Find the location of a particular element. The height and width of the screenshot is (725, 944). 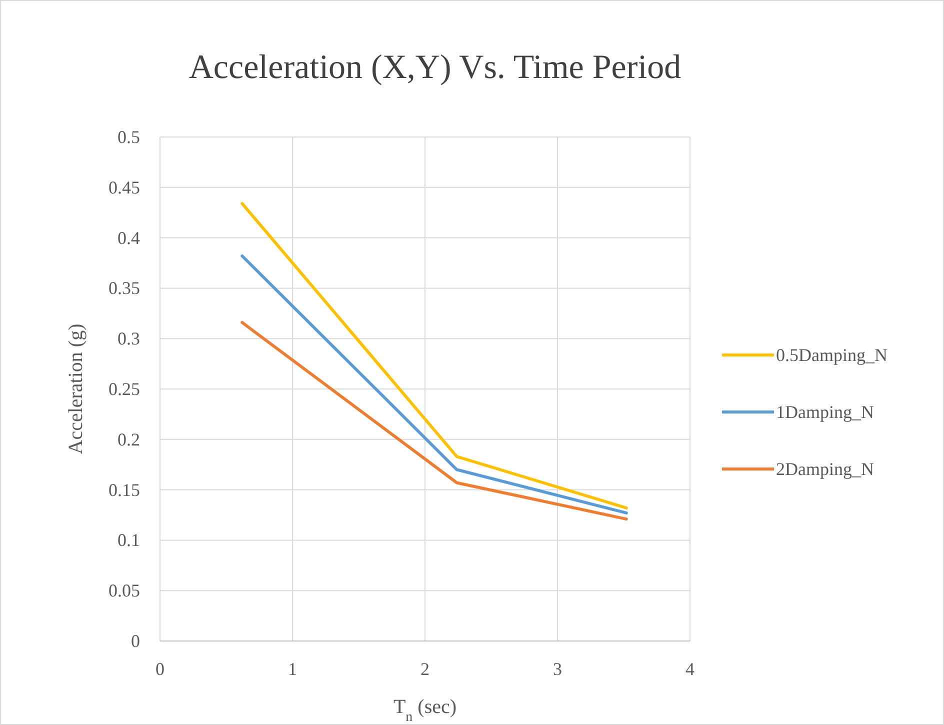

legend-label: 2Damping_N is located at coordinates (825, 469).